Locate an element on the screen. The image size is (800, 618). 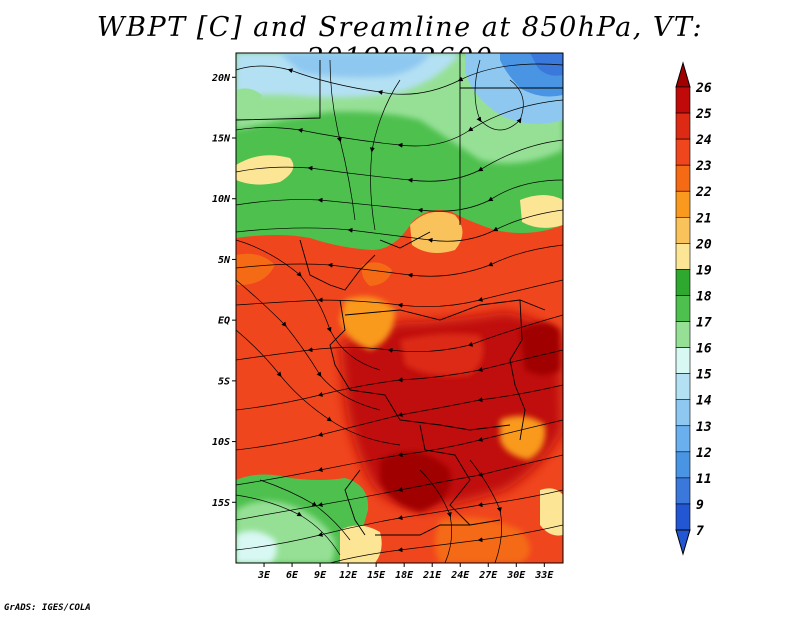
lon-tick-label: 21E is located at coordinates (432, 575).